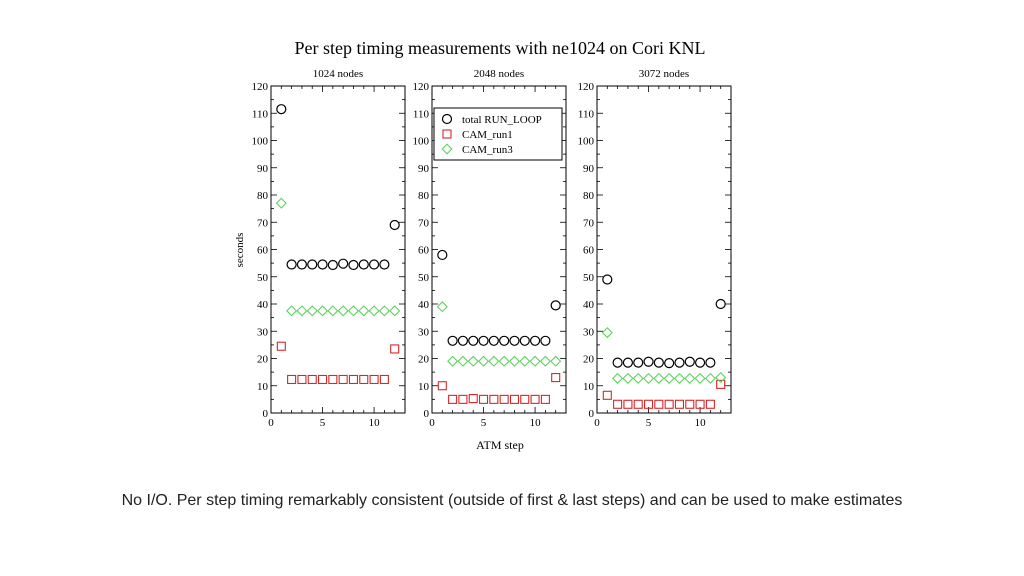 This screenshot has width=1024, height=576. Describe the element at coordinates (592, 414) in the screenshot. I see `y-tick-label: 0` at that location.